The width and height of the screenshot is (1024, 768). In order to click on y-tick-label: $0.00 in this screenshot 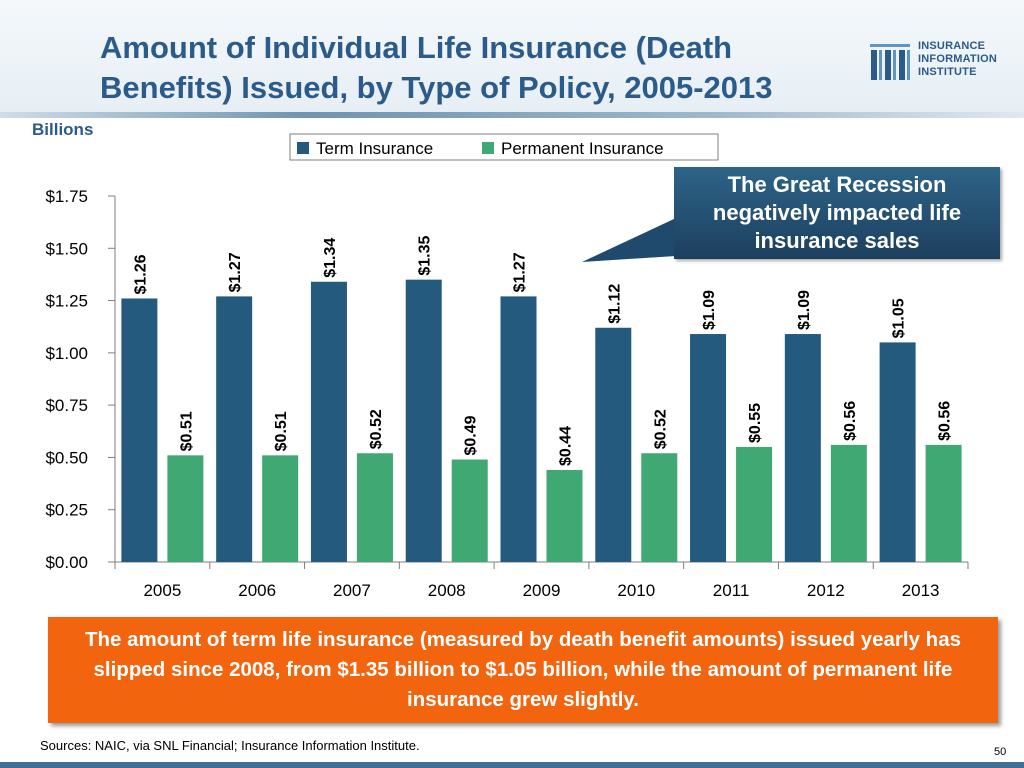, I will do `click(66, 562)`.